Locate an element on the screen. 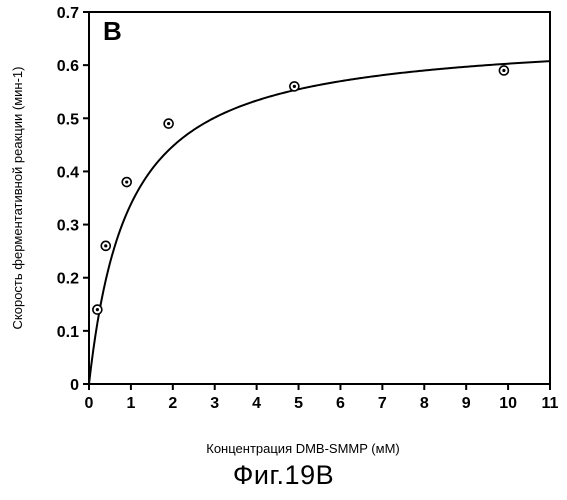  y-tick-label: 0.6 is located at coordinates (68, 66).